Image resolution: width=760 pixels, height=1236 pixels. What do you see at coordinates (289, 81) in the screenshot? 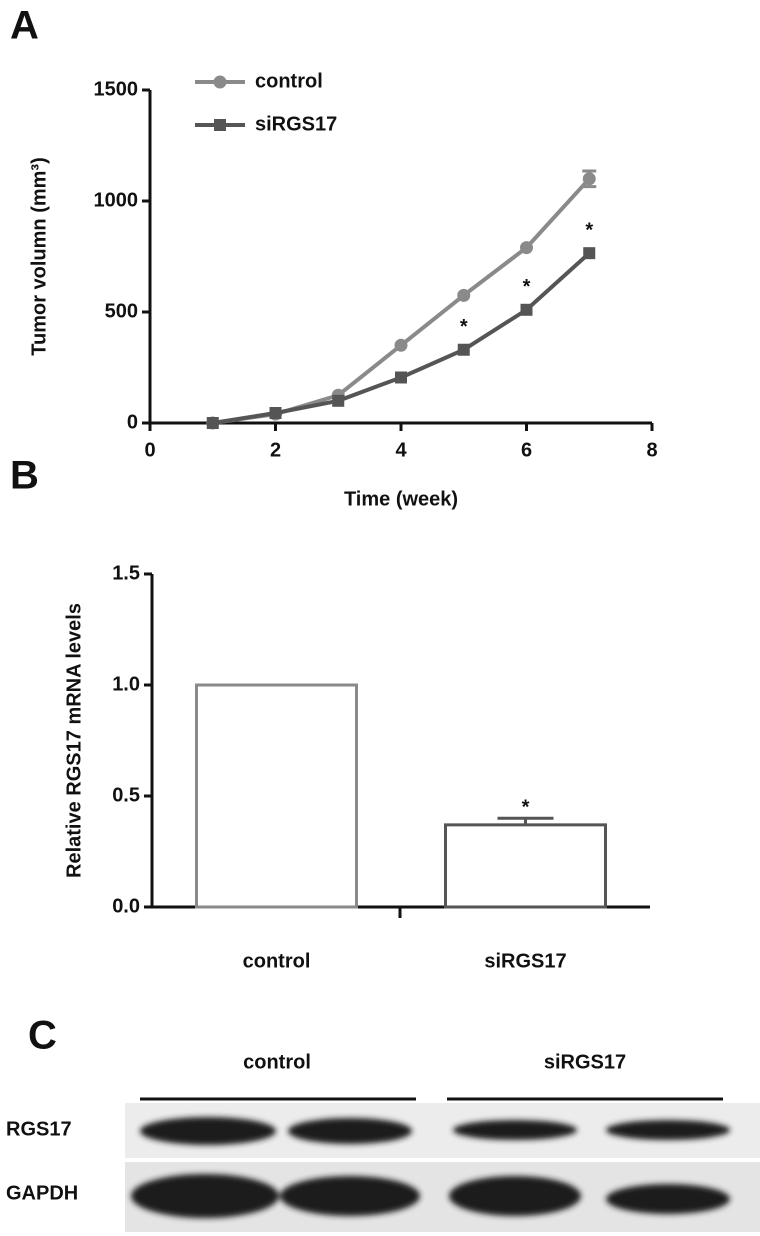
I see `legend-label: control` at bounding box center [289, 81].